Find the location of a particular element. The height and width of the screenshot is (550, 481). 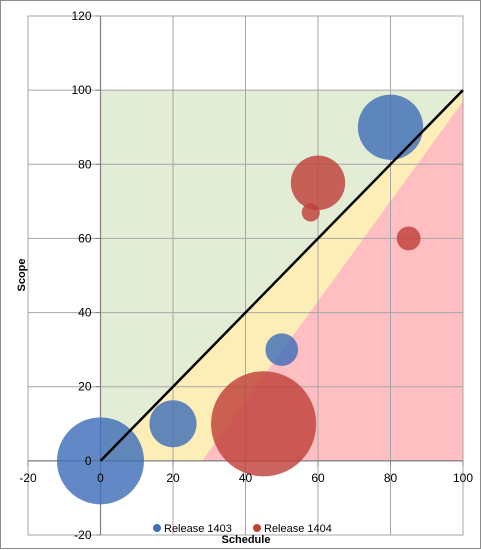

y-tick-label: 80 is located at coordinates (85, 164).